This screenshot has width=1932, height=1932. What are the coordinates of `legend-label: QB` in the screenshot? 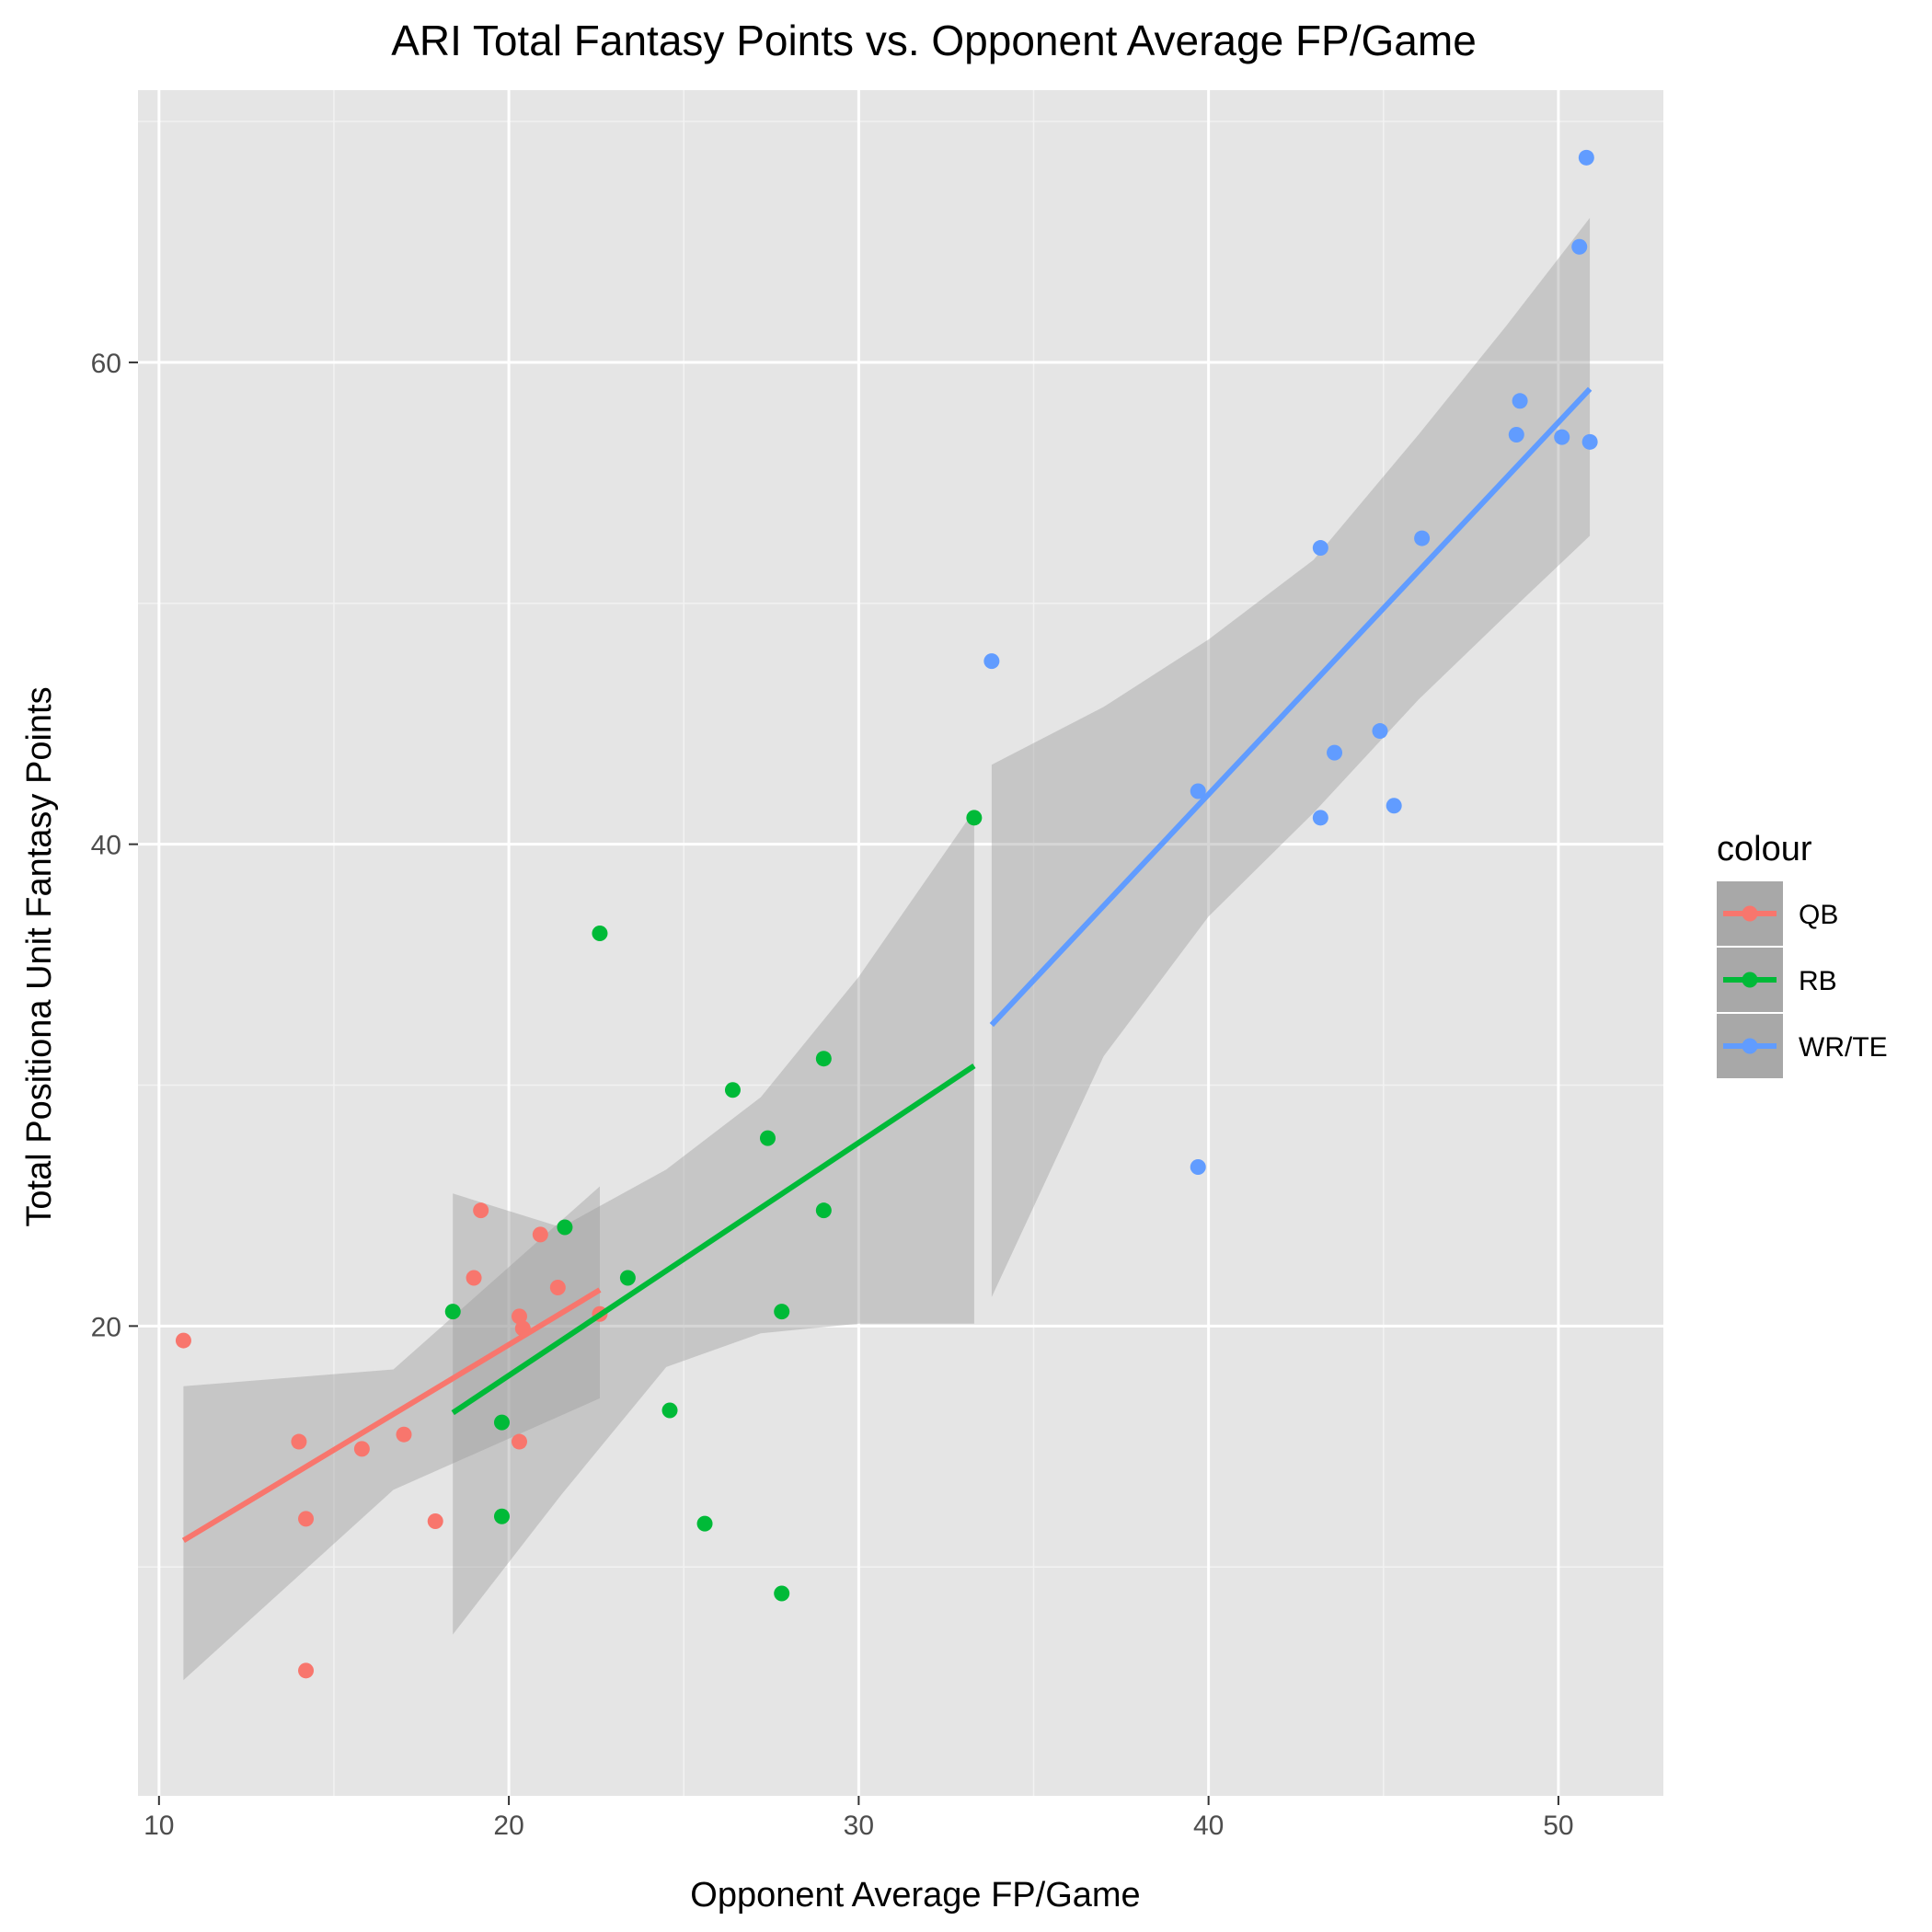 It's located at (1818, 915).